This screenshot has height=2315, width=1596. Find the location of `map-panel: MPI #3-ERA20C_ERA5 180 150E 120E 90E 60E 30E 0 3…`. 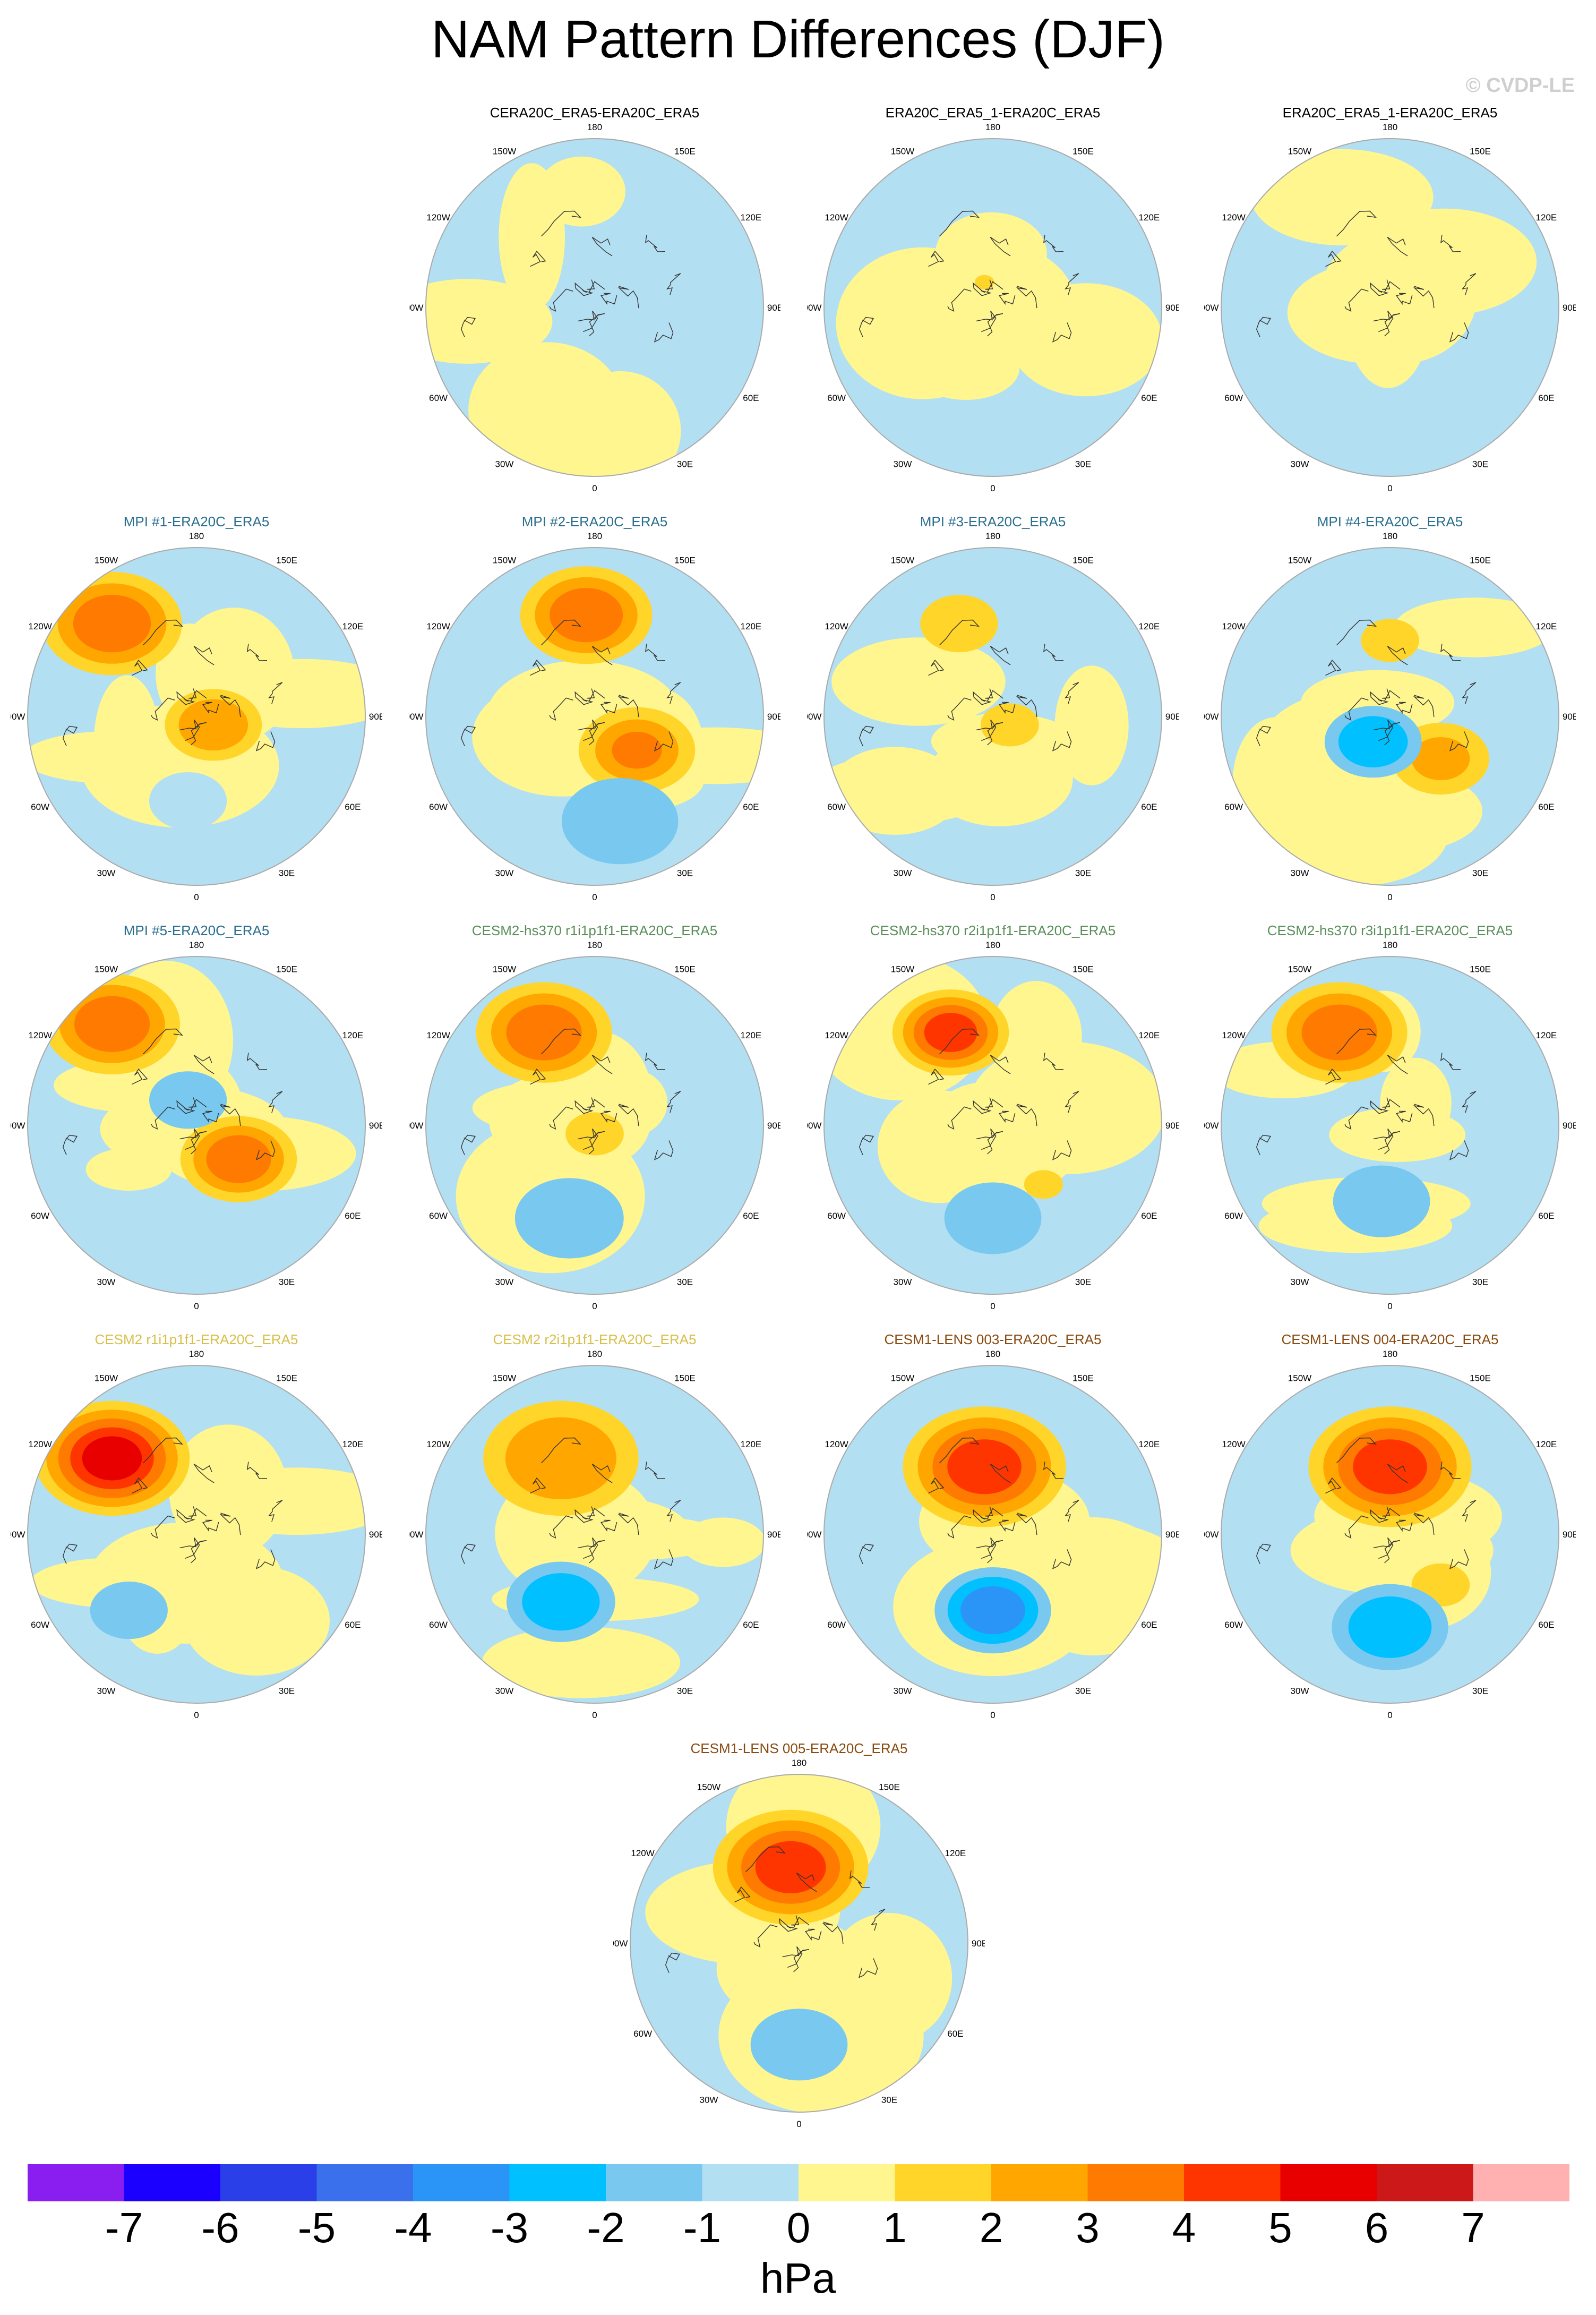

map-panel: MPI #3-ERA20C_ERA5 180 150E 120E 90E 60E 30E 0 3… is located at coordinates (993, 714).